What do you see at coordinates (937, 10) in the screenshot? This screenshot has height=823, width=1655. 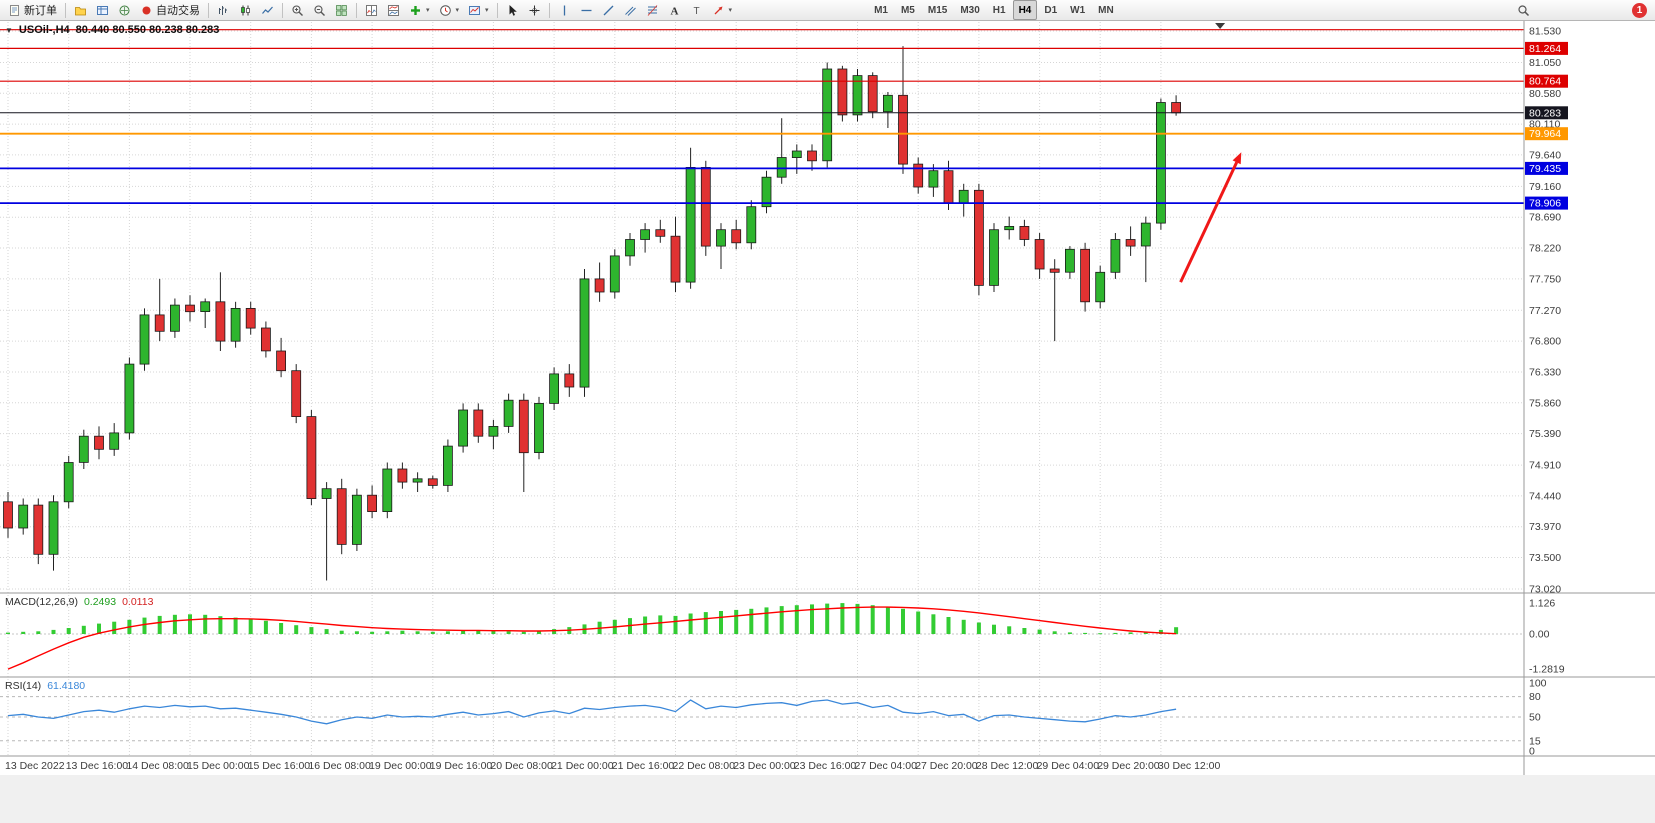 I see `timeframe-m15-button: M15` at bounding box center [937, 10].